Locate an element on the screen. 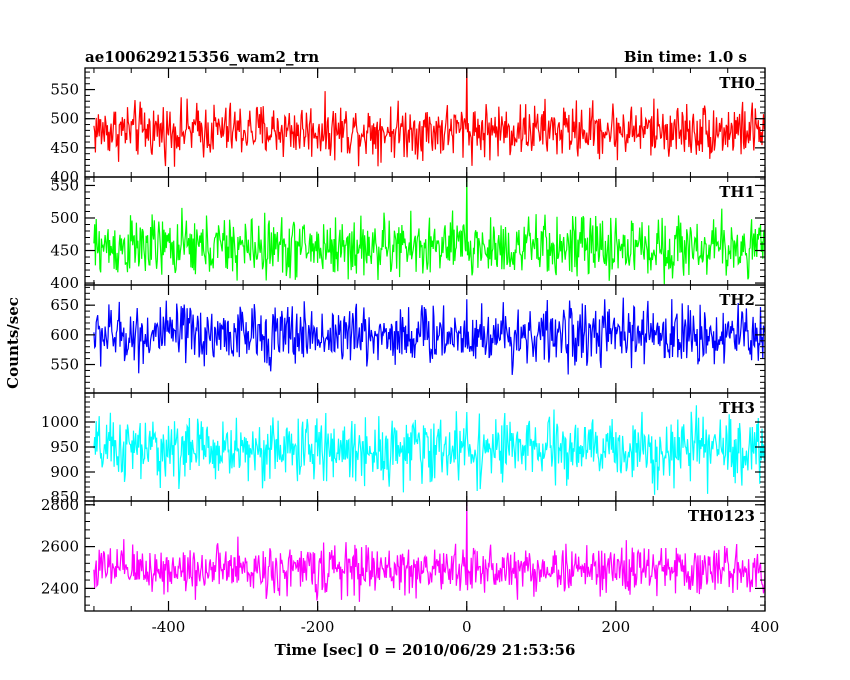  panel-th0: 400 450 500 550 TH0 is located at coordinates (408, 126).